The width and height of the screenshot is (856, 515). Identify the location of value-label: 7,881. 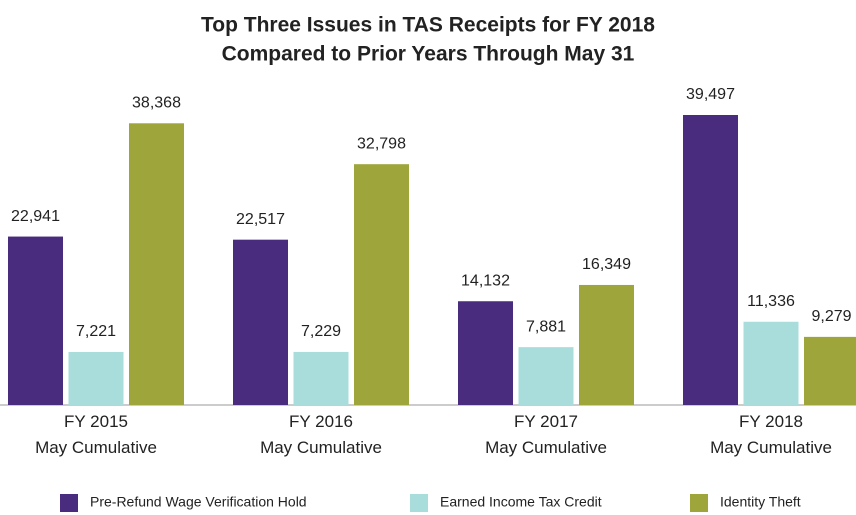
(546, 326).